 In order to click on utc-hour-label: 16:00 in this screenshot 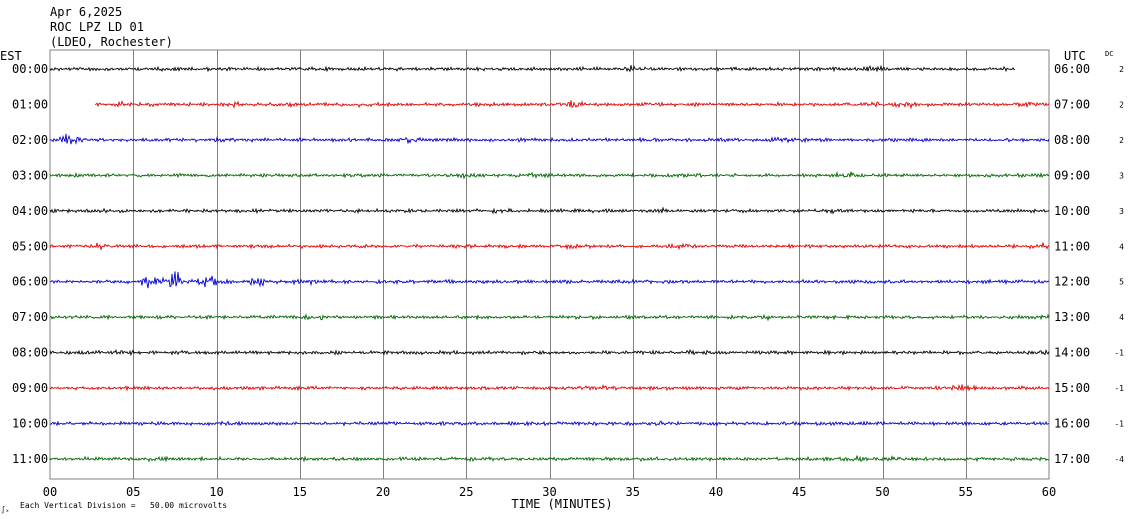, I will do `click(1072, 424)`.